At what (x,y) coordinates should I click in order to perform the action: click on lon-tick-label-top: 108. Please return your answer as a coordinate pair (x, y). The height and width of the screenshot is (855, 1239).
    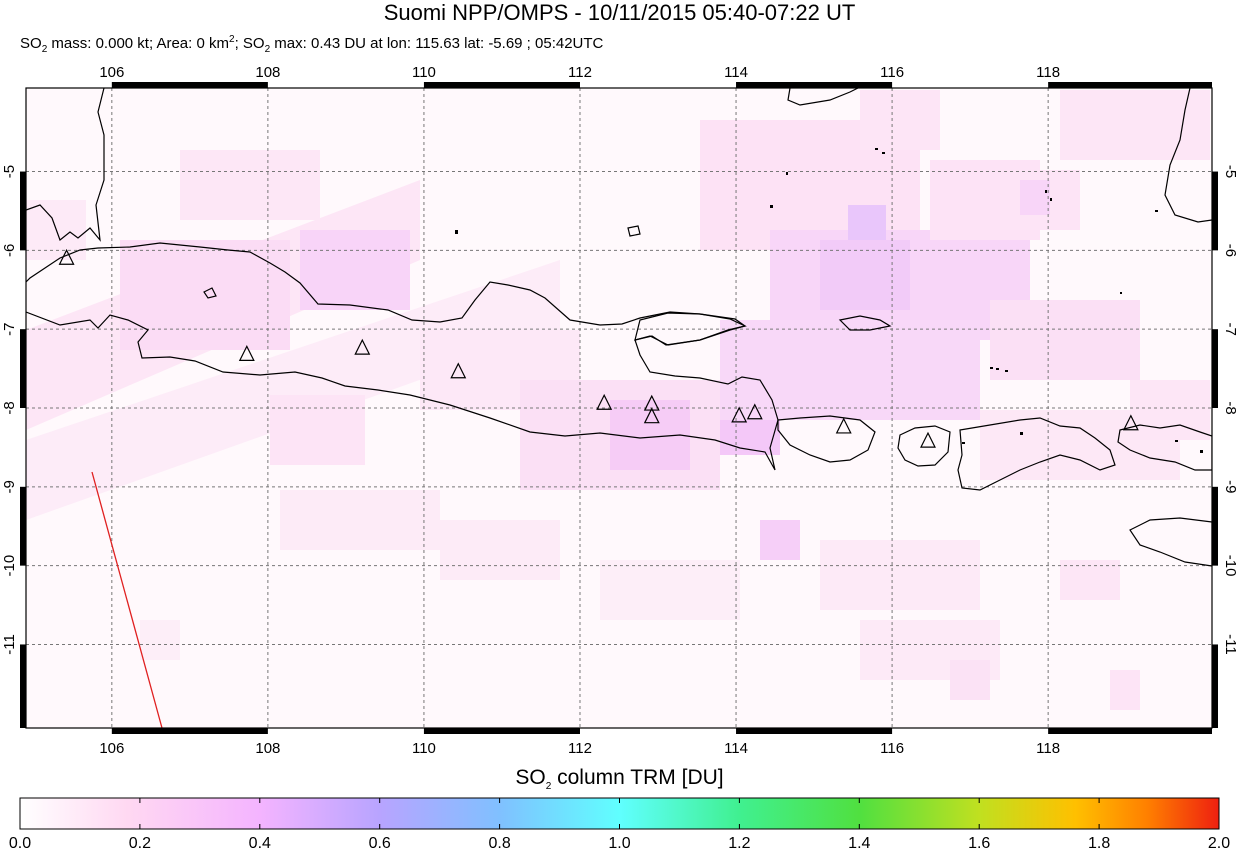
    Looking at the image, I should click on (267, 72).